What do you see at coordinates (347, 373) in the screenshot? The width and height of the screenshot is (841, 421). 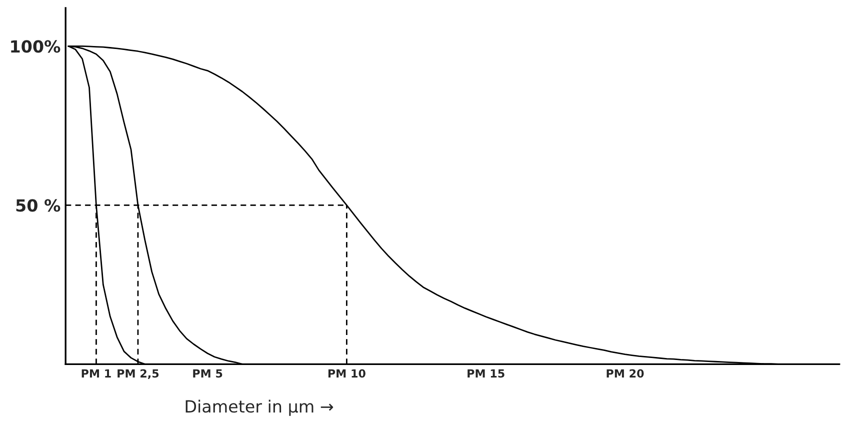 I see `x-tick-label: PM 10` at bounding box center [347, 373].